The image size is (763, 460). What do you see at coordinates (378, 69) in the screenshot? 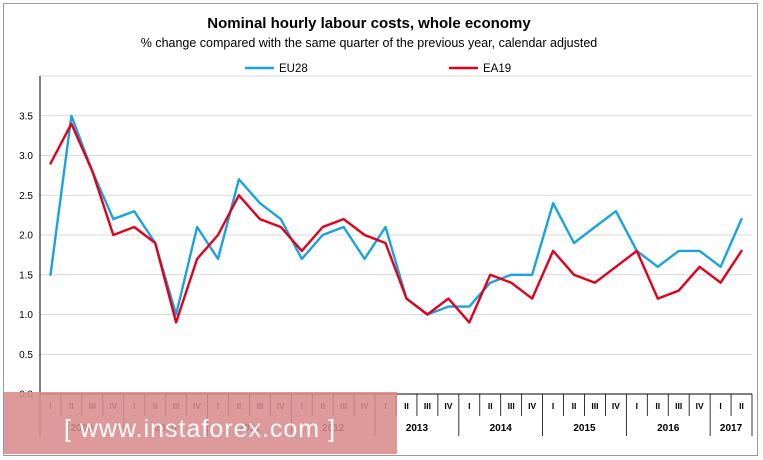
I see `legend: EU28 EA19` at bounding box center [378, 69].